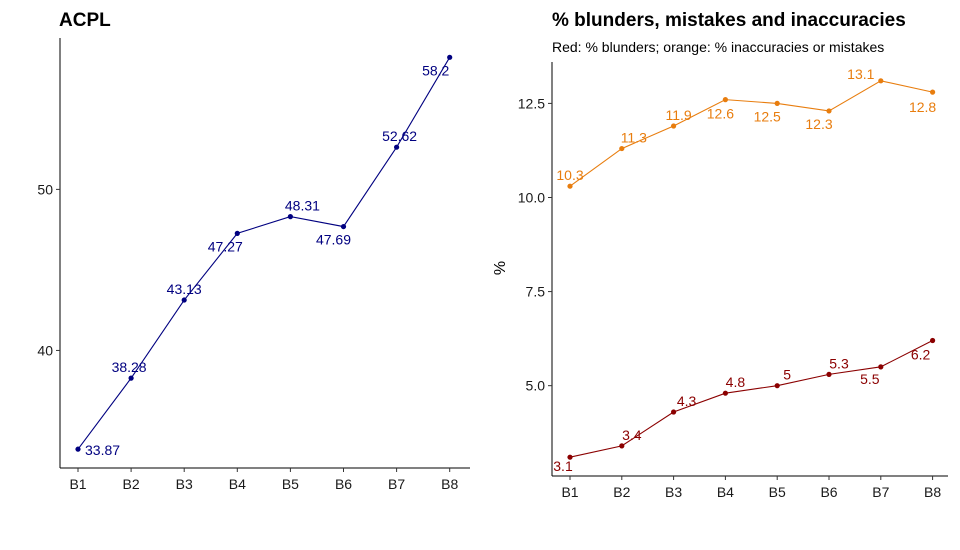 Image resolution: width=960 pixels, height=550 pixels. I want to click on error-rate-data-label: 4.3, so click(687, 401).